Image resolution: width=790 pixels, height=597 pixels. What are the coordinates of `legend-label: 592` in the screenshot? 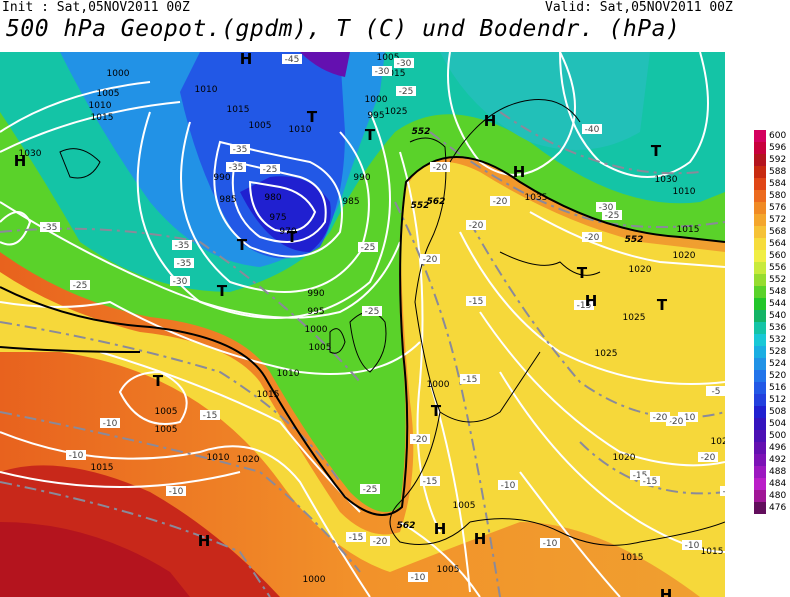 It's located at (778, 160).